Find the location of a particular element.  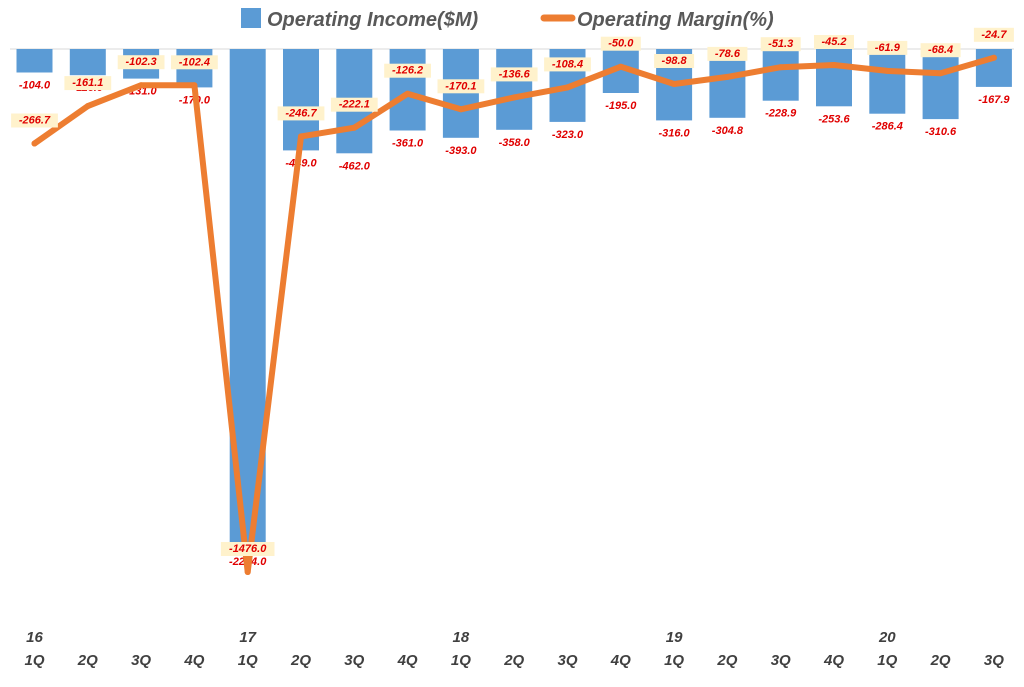

line-label-16: -61.9 is located at coordinates (888, 48).